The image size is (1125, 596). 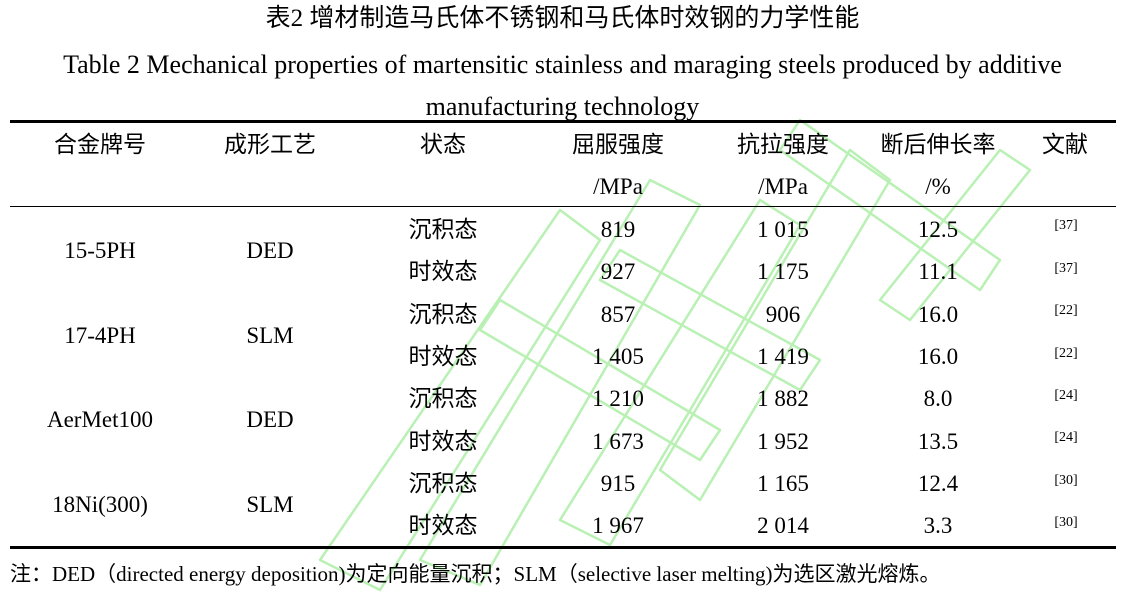 I want to click on yield-cell: 819, so click(x=618, y=229).